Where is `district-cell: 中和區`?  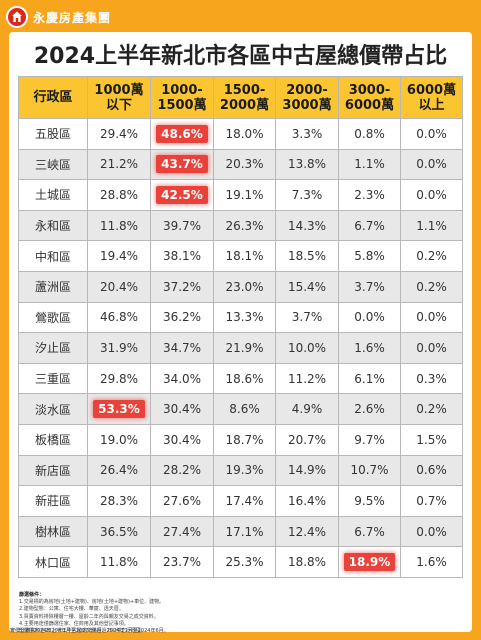 district-cell: 中和區 is located at coordinates (53, 256).